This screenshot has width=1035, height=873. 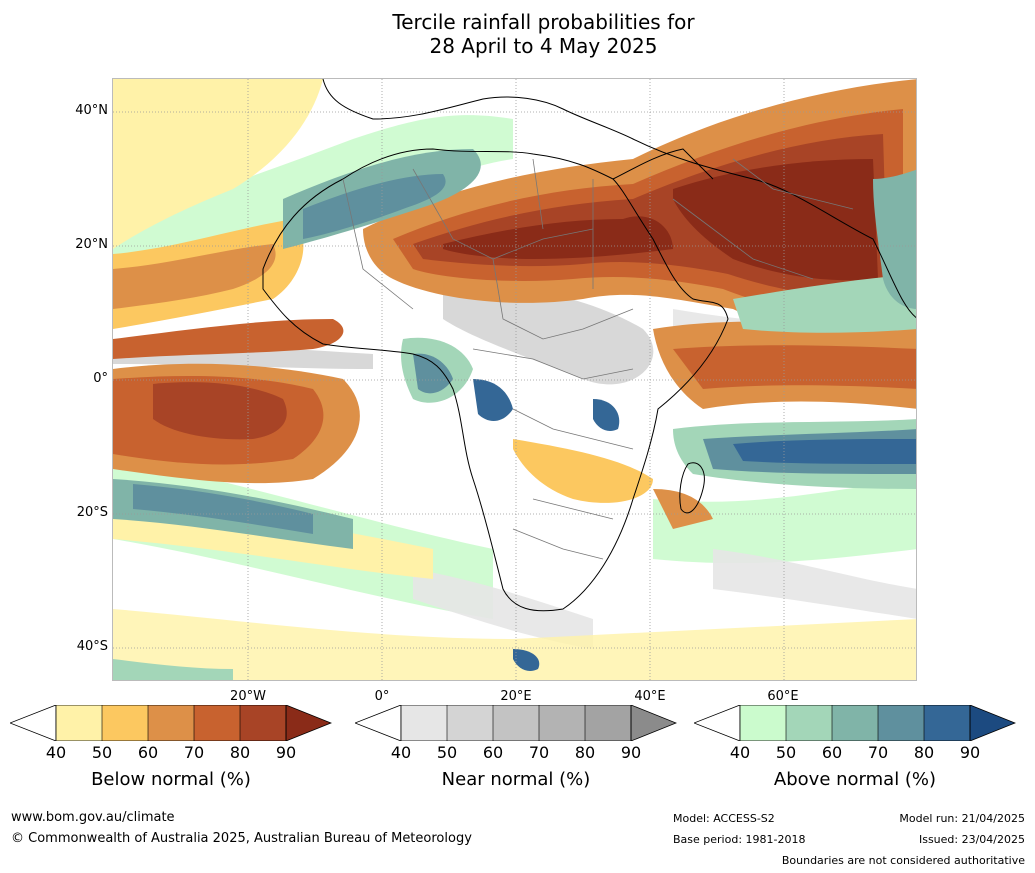 What do you see at coordinates (447, 752) in the screenshot?
I see `near-normal-tick-50: 50` at bounding box center [447, 752].